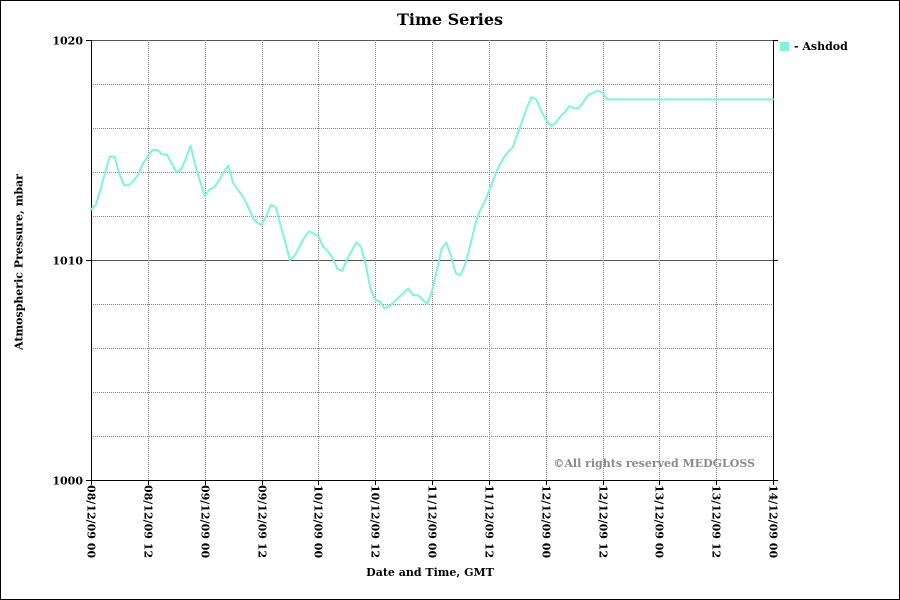  I want to click on x-tick-label: 09/12/09 12, so click(262, 521).